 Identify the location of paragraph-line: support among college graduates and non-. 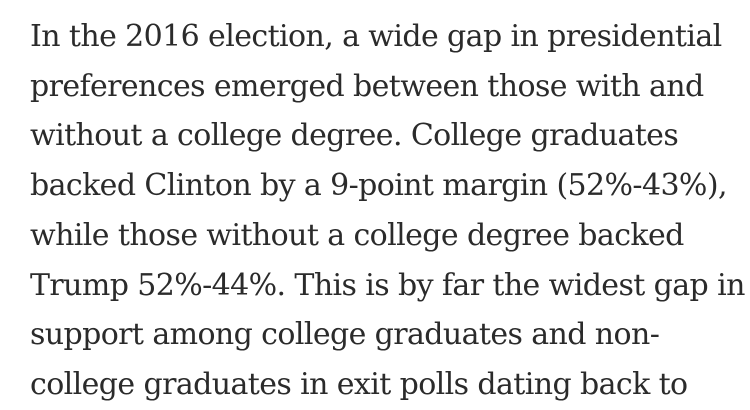
(345, 335).